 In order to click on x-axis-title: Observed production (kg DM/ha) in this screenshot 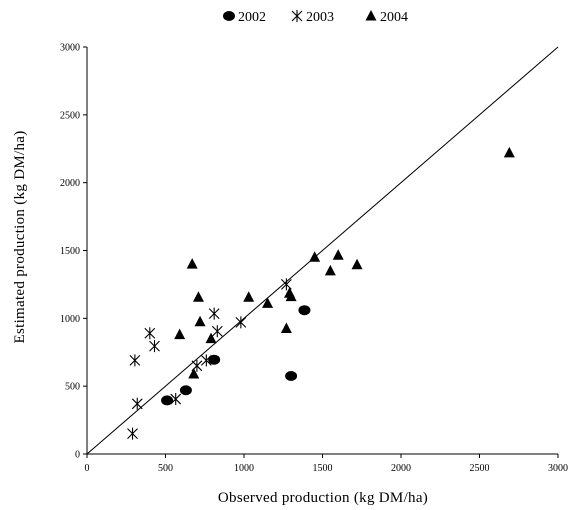, I will do `click(323, 498)`.